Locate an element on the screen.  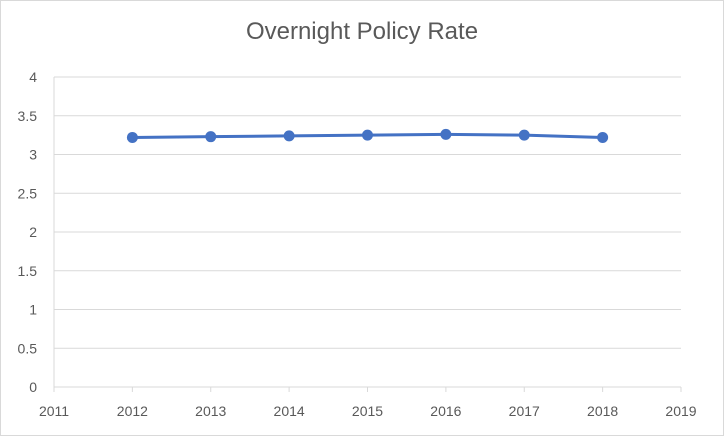
y-tick-label: 0 is located at coordinates (33, 387).